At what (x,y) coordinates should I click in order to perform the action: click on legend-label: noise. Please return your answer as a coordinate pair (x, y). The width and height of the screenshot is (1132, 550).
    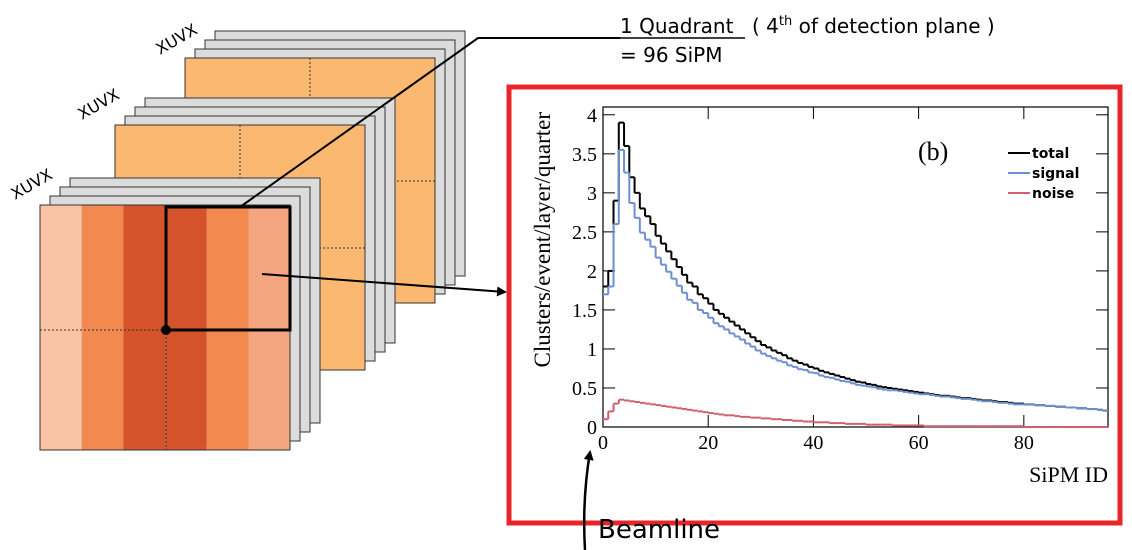
    Looking at the image, I should click on (1053, 194).